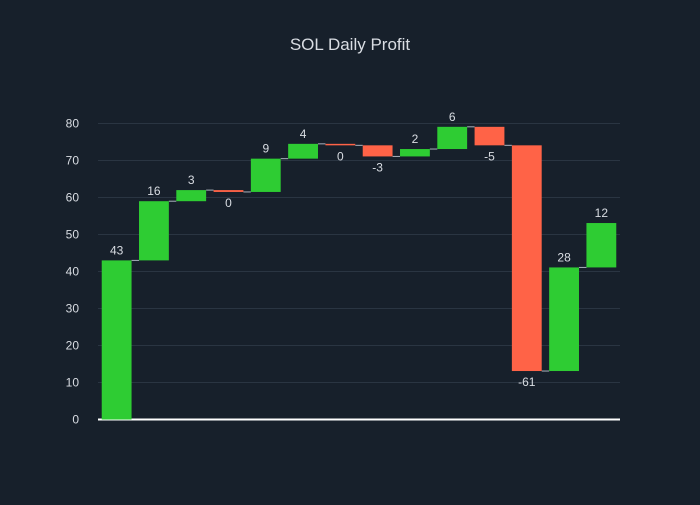 This screenshot has width=700, height=505. Describe the element at coordinates (191, 180) in the screenshot. I see `data-label: 3` at that location.